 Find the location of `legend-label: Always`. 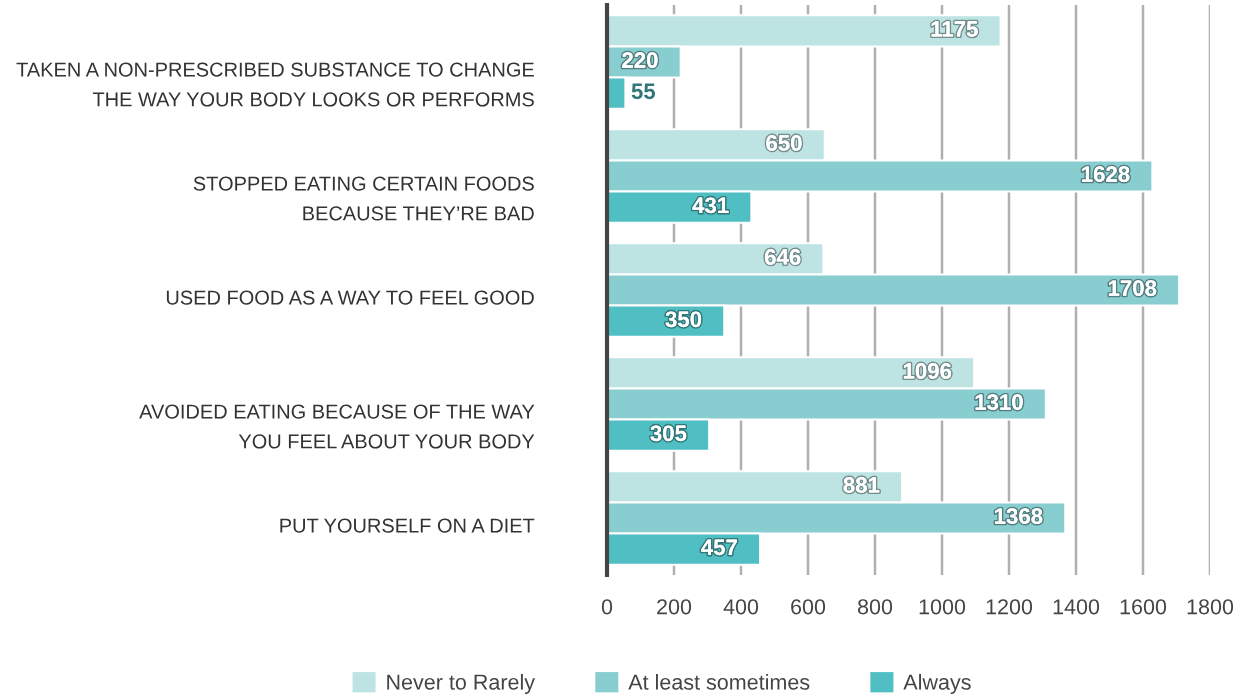

legend-label: Always is located at coordinates (937, 684).